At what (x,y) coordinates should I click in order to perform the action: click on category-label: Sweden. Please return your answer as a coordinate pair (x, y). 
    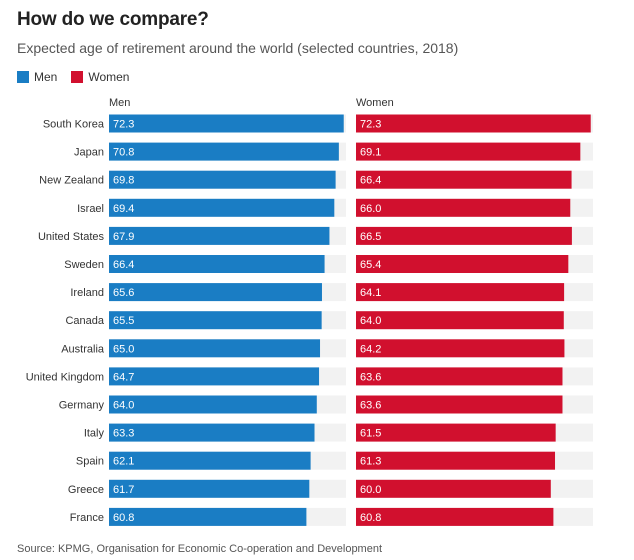
    Looking at the image, I should click on (84, 265).